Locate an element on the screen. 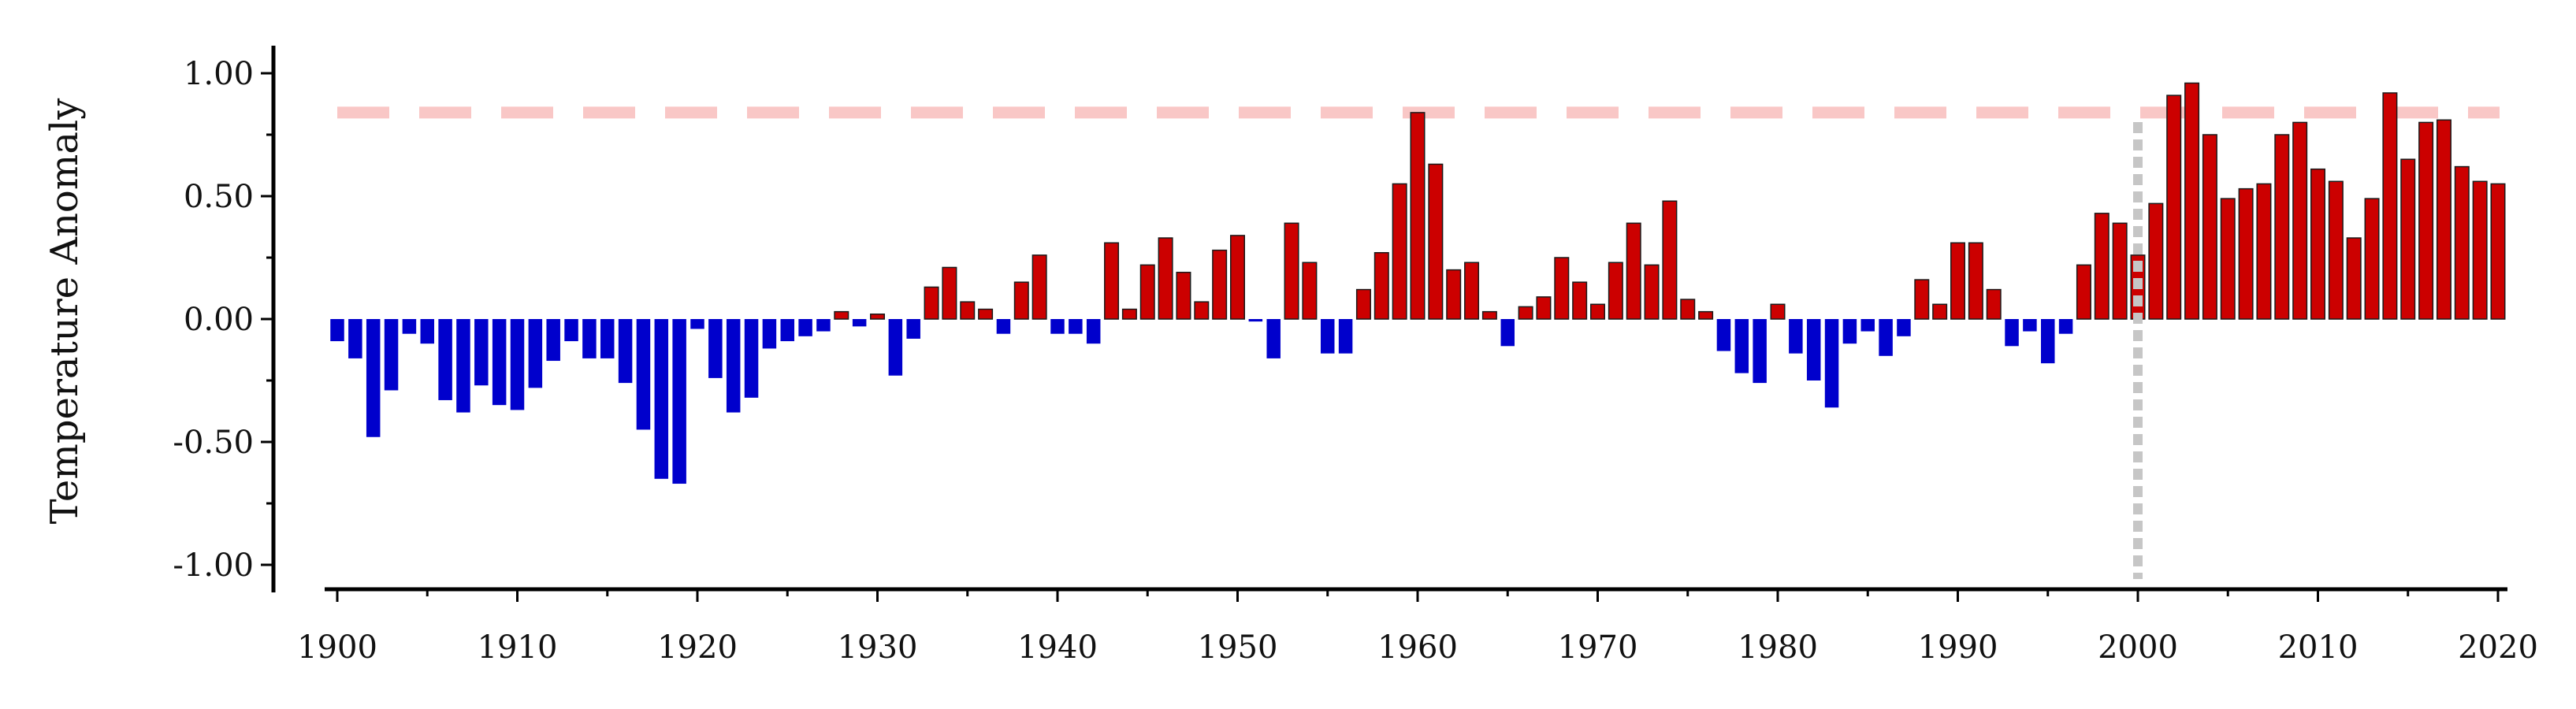 The image size is (2576, 709). bar-1971 is located at coordinates (1615, 291).